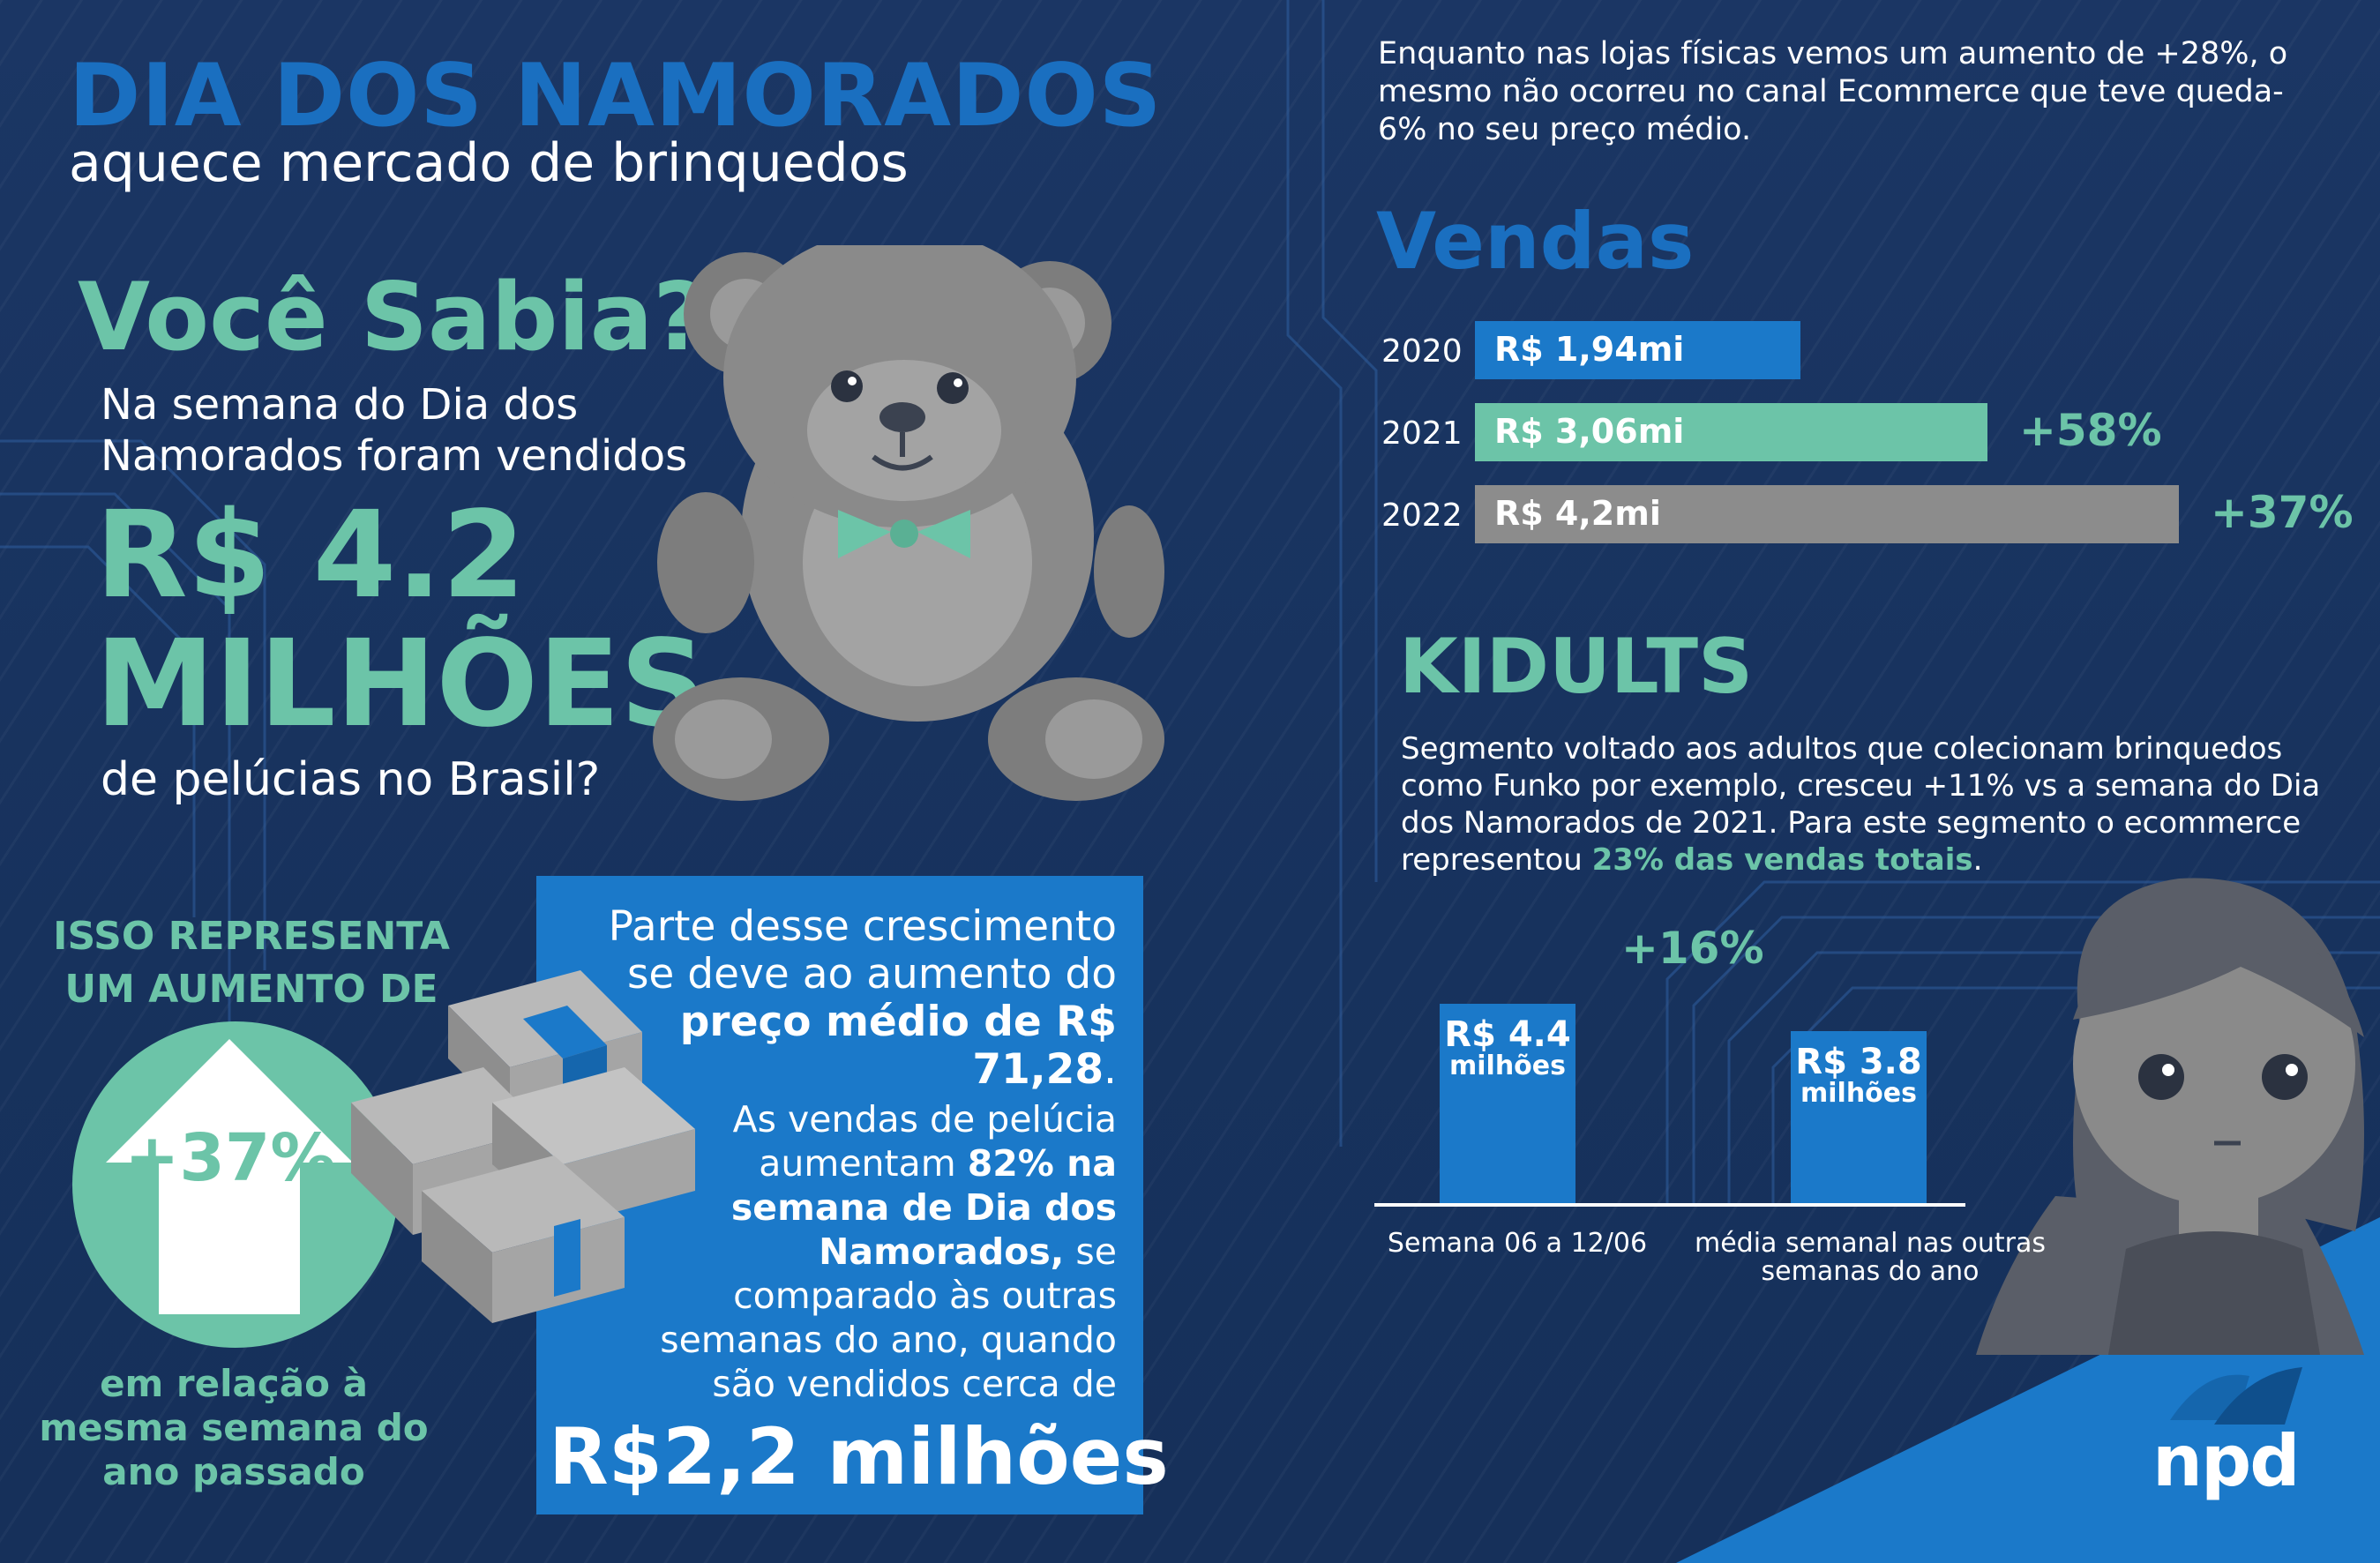  Describe the element at coordinates (230, 1158) in the screenshot. I see `percent-increase: +37%` at that location.